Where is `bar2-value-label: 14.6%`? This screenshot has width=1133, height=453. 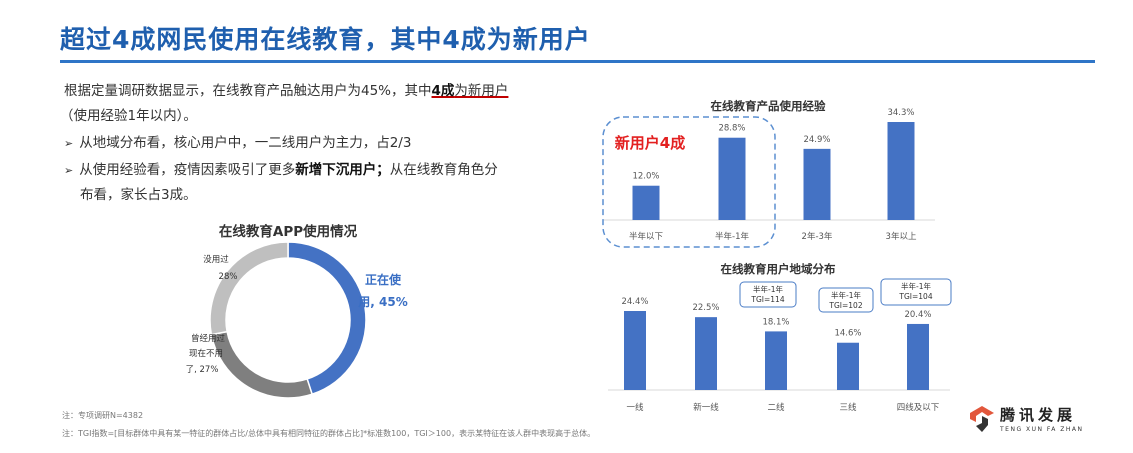 bar2-value-label: 14.6% is located at coordinates (847, 334).